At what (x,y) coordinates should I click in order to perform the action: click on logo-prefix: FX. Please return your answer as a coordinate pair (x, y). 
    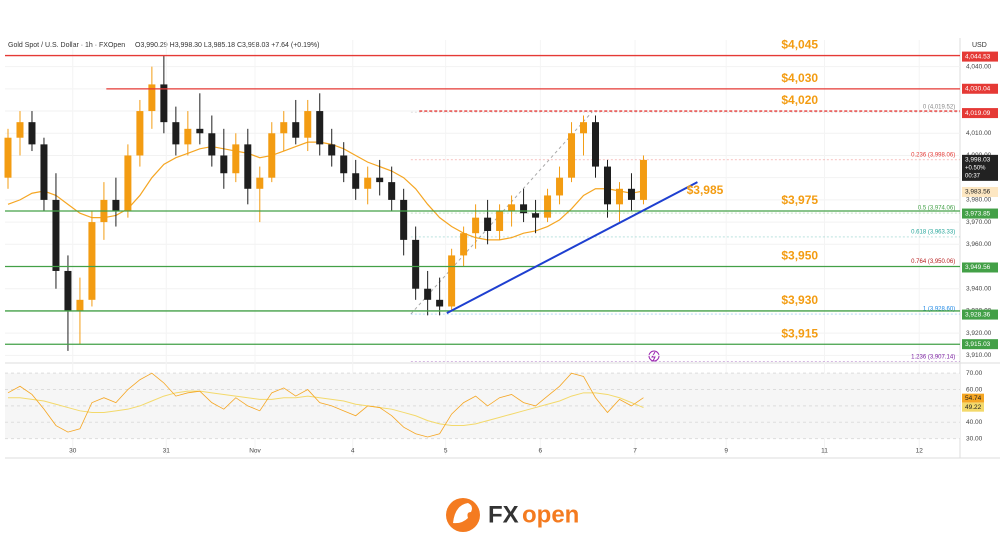
    Looking at the image, I should click on (503, 514).